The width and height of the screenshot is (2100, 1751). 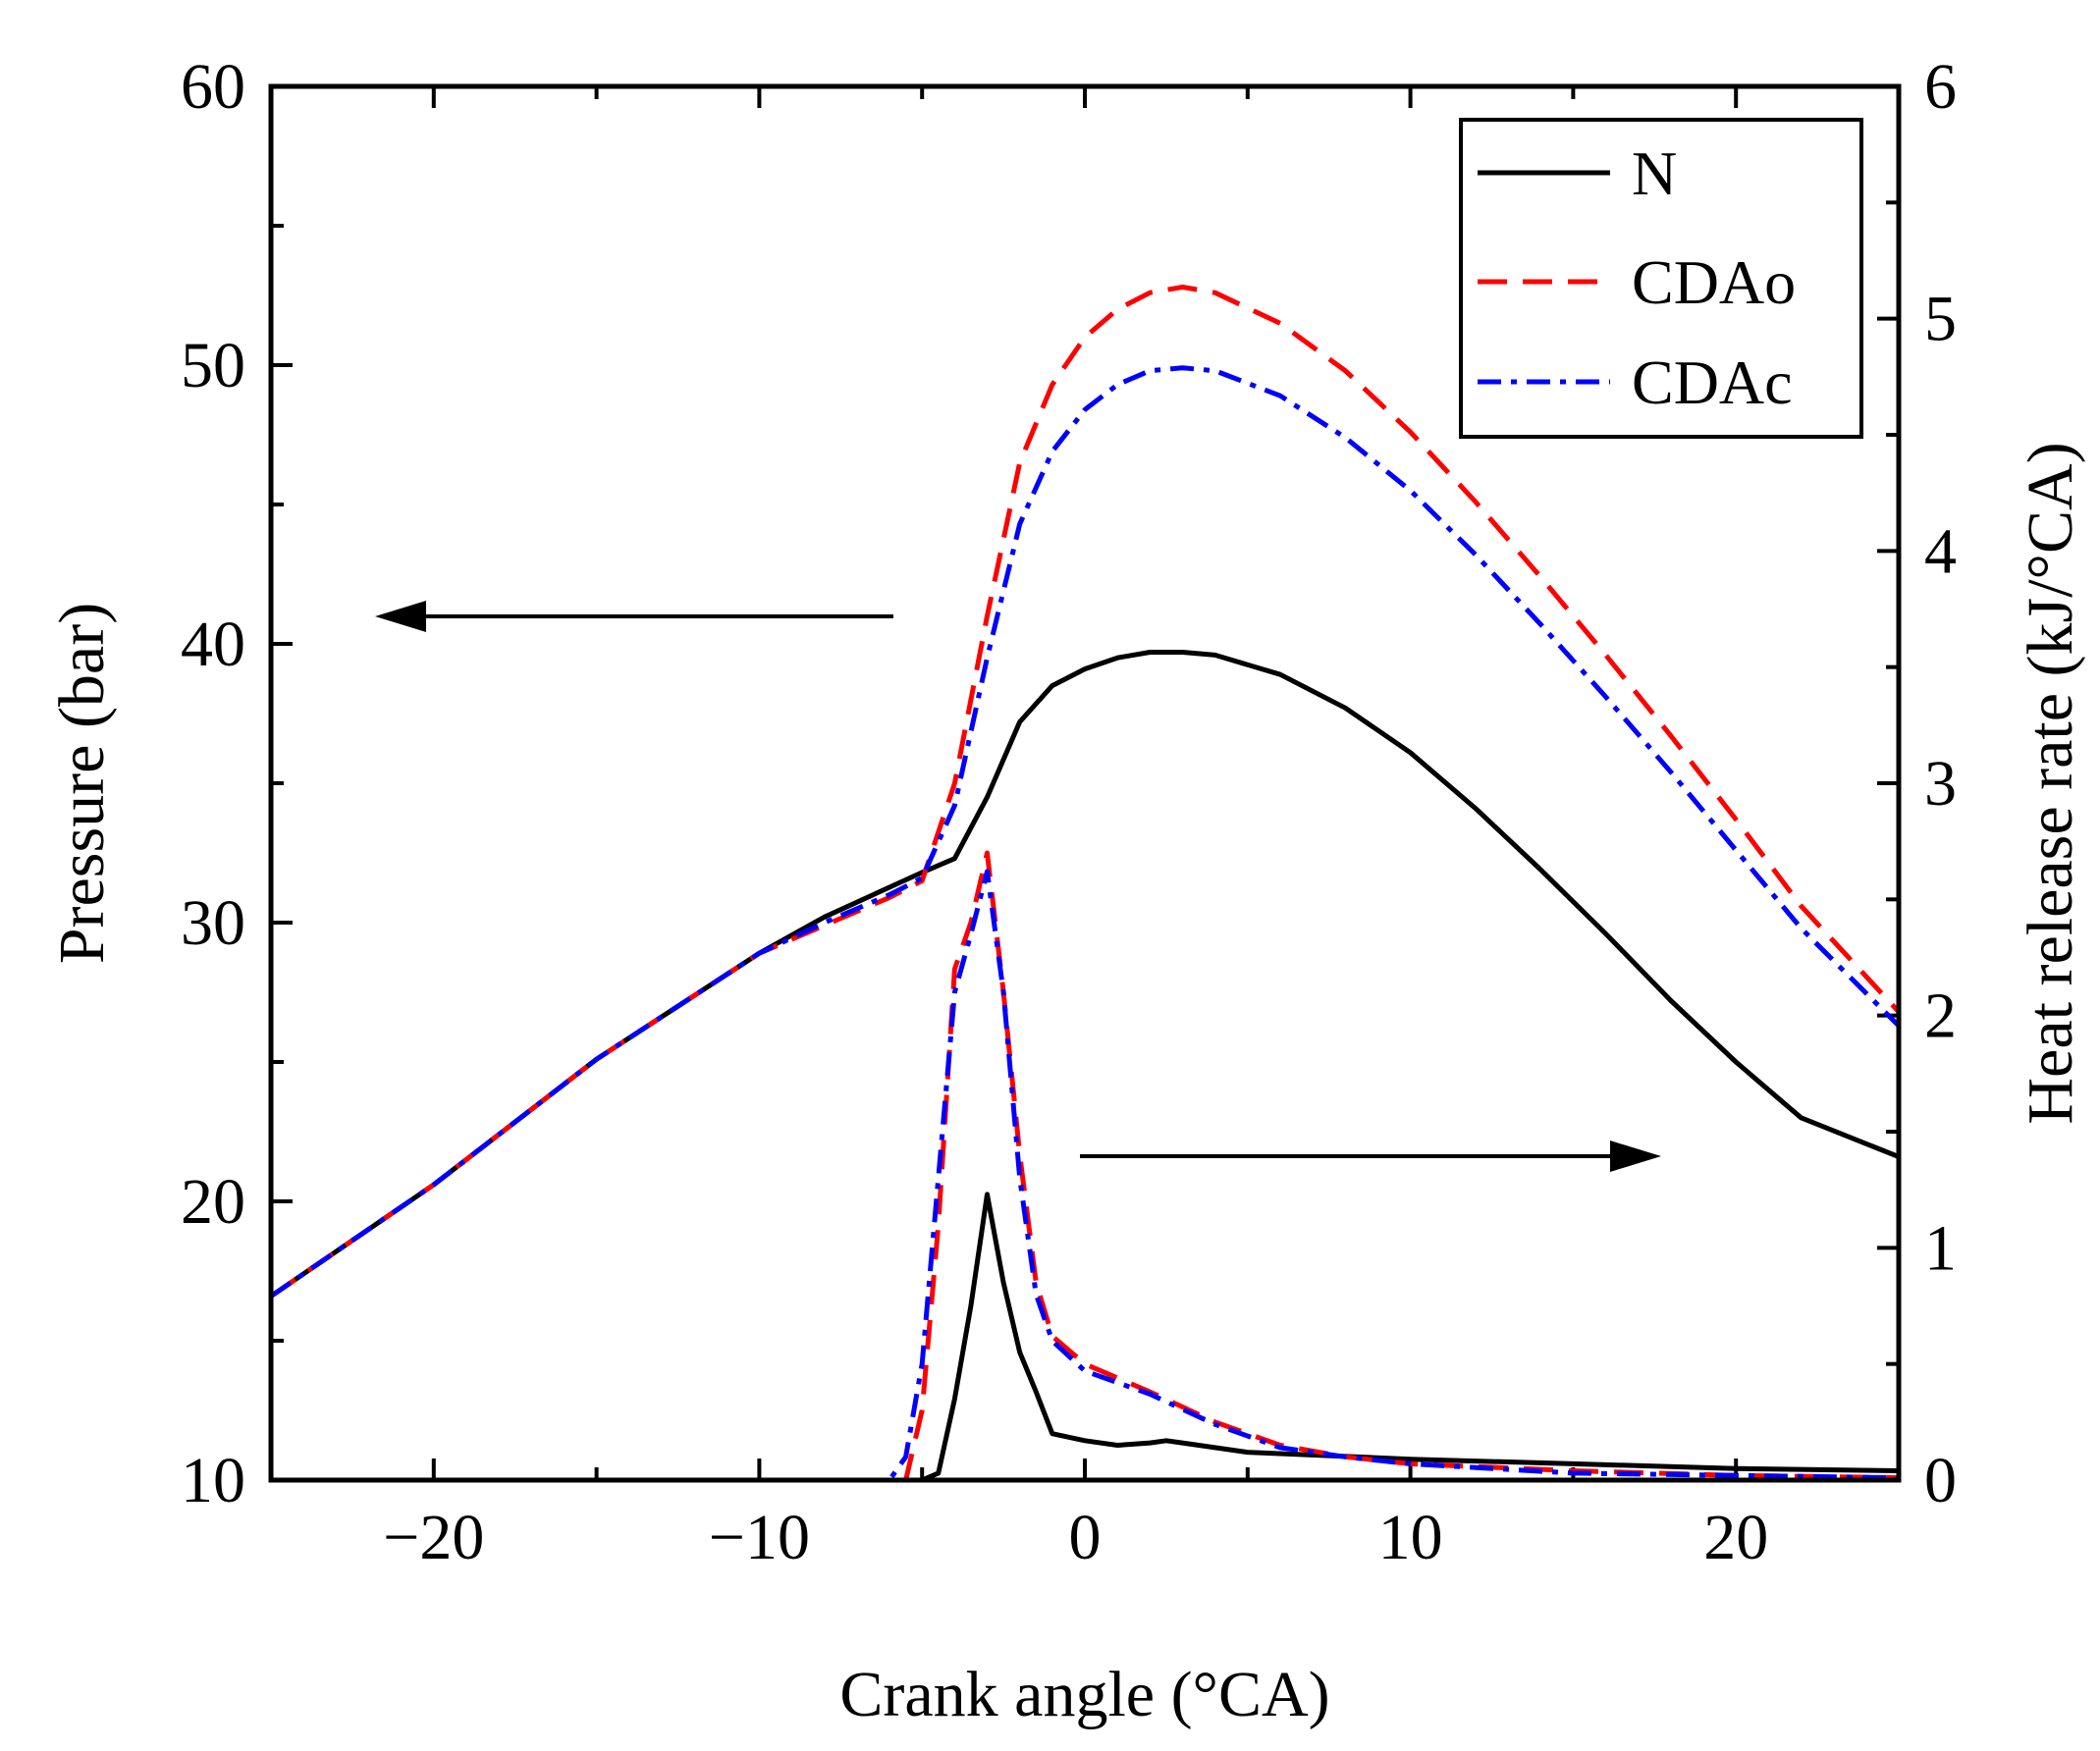 What do you see at coordinates (213, 87) in the screenshot?
I see `y-left-tick-label: 60` at bounding box center [213, 87].